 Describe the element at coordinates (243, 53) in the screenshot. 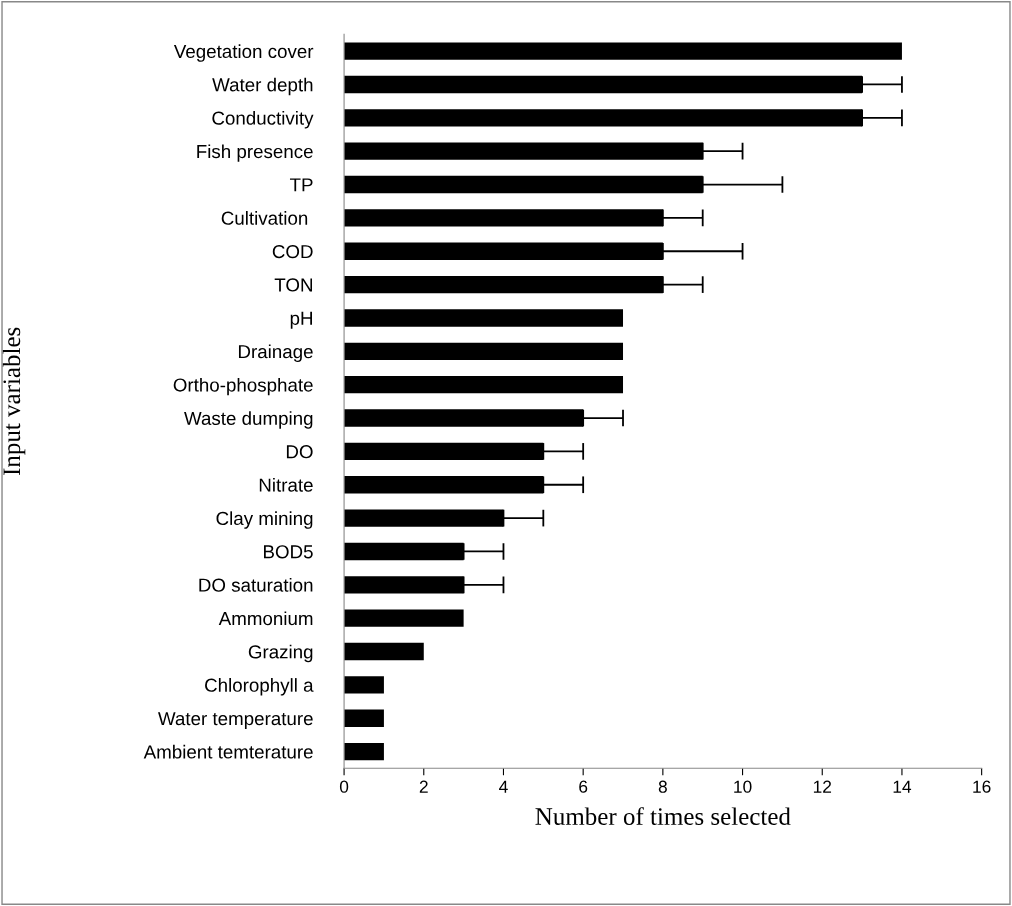

I see `y-tick-label: Vegetation cover` at that location.